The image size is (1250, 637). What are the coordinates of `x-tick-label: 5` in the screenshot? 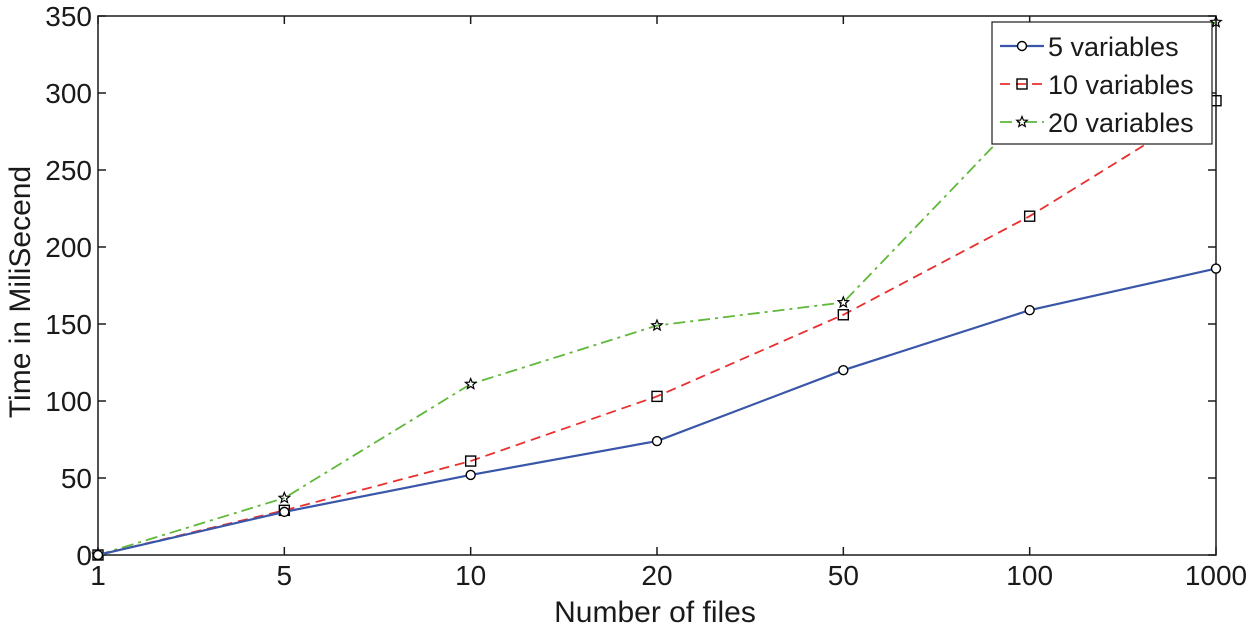 It's located at (285, 575).